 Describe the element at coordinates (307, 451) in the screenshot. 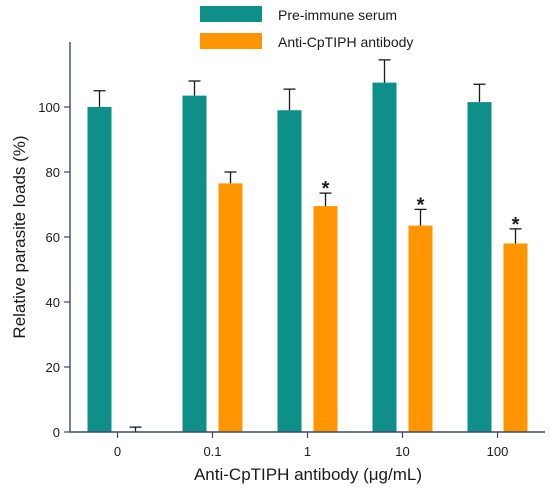

I see `x-tick-label-1: 1` at that location.